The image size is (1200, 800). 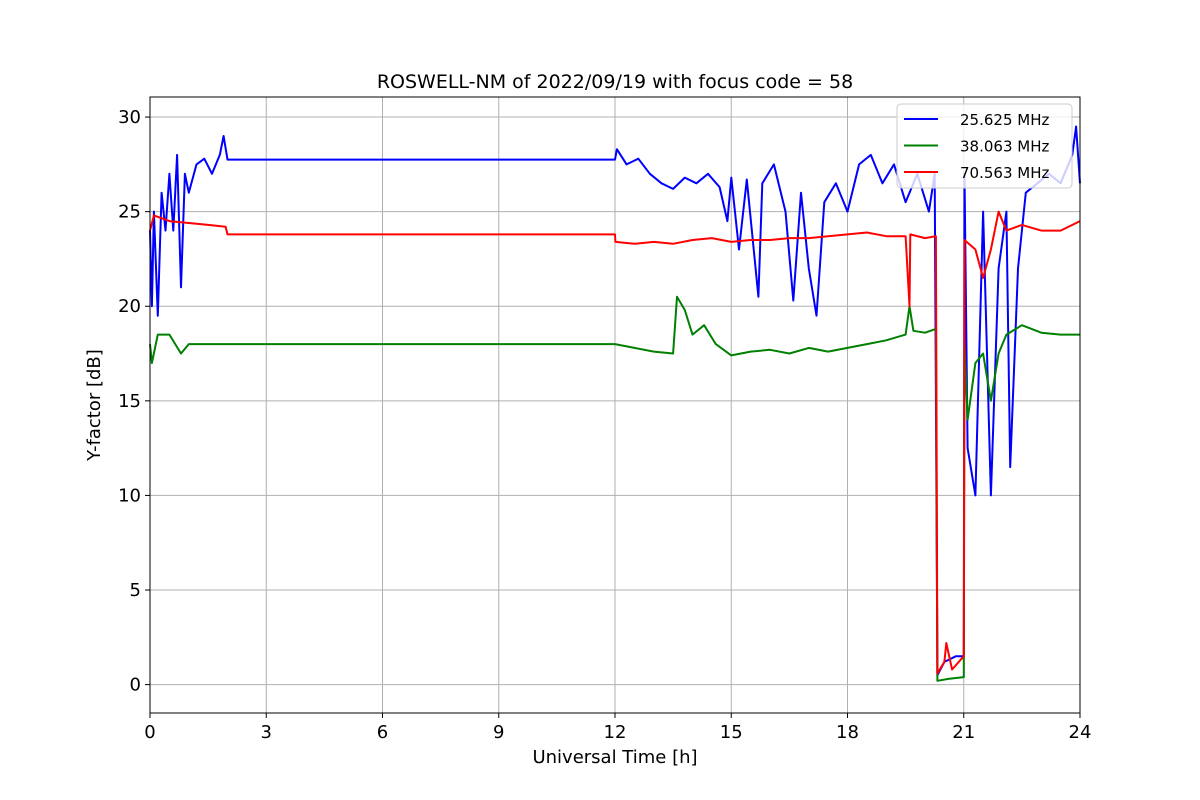 What do you see at coordinates (129, 212) in the screenshot?
I see `y-tick-label: 25` at bounding box center [129, 212].